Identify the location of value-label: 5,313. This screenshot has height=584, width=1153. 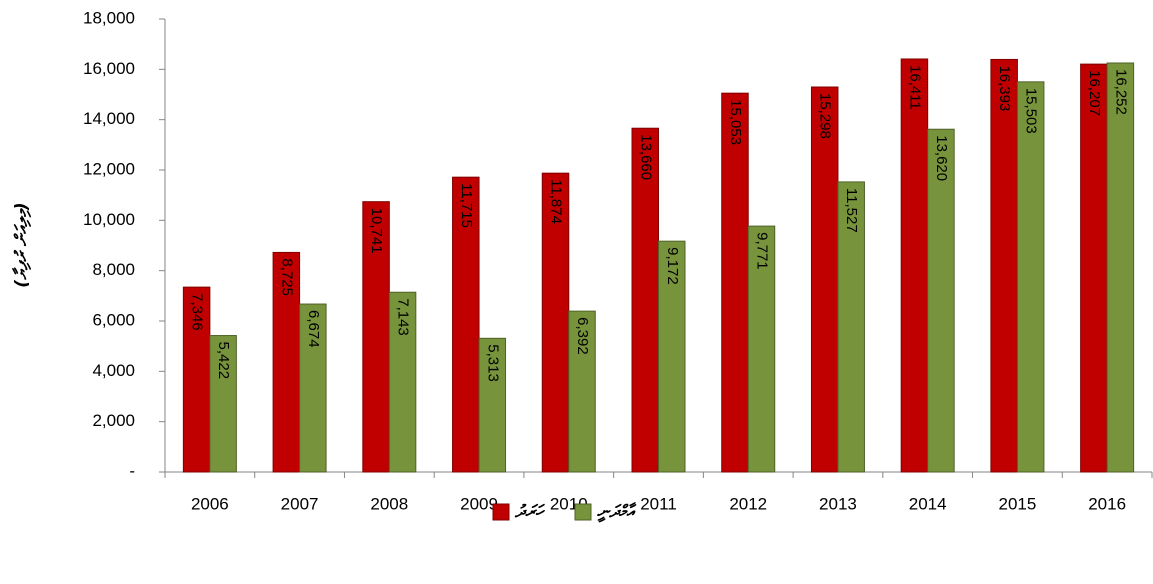
(492, 363).